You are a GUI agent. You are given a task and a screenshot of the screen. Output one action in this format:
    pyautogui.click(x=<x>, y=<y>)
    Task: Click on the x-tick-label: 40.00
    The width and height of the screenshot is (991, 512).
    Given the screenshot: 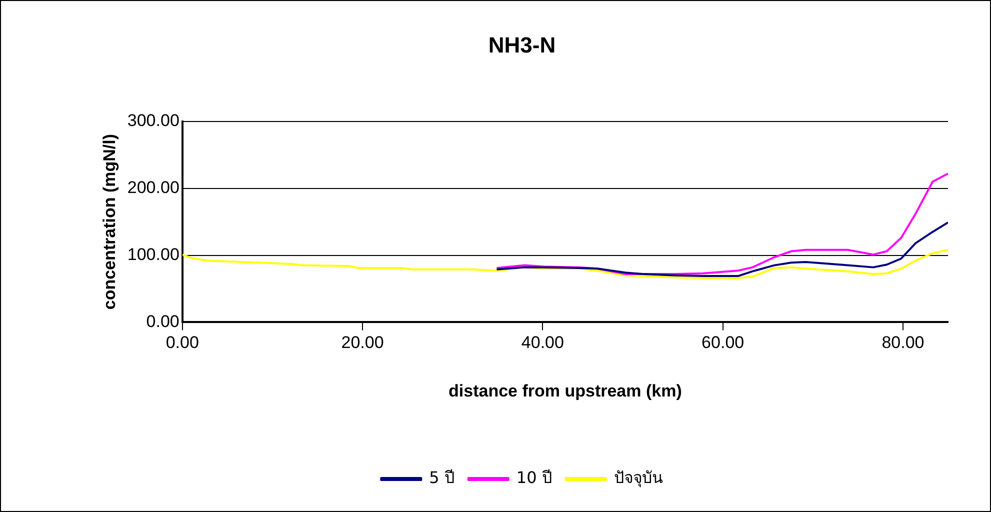 What is the action you would take?
    pyautogui.click(x=542, y=342)
    